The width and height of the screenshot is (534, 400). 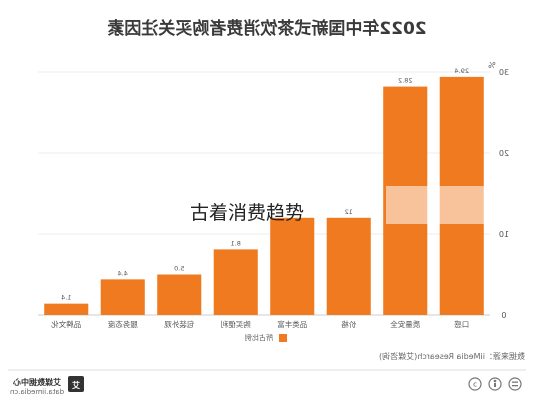 I want to click on svg-text: c, so click(x=475, y=385).